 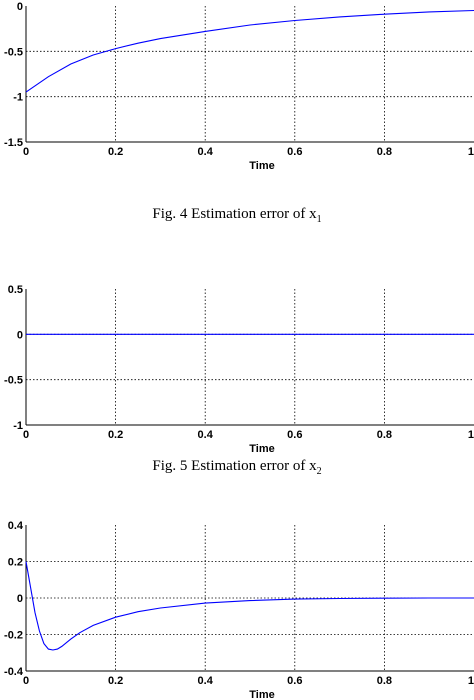 I want to click on y-tick-label: 0.5, so click(x=15, y=290).